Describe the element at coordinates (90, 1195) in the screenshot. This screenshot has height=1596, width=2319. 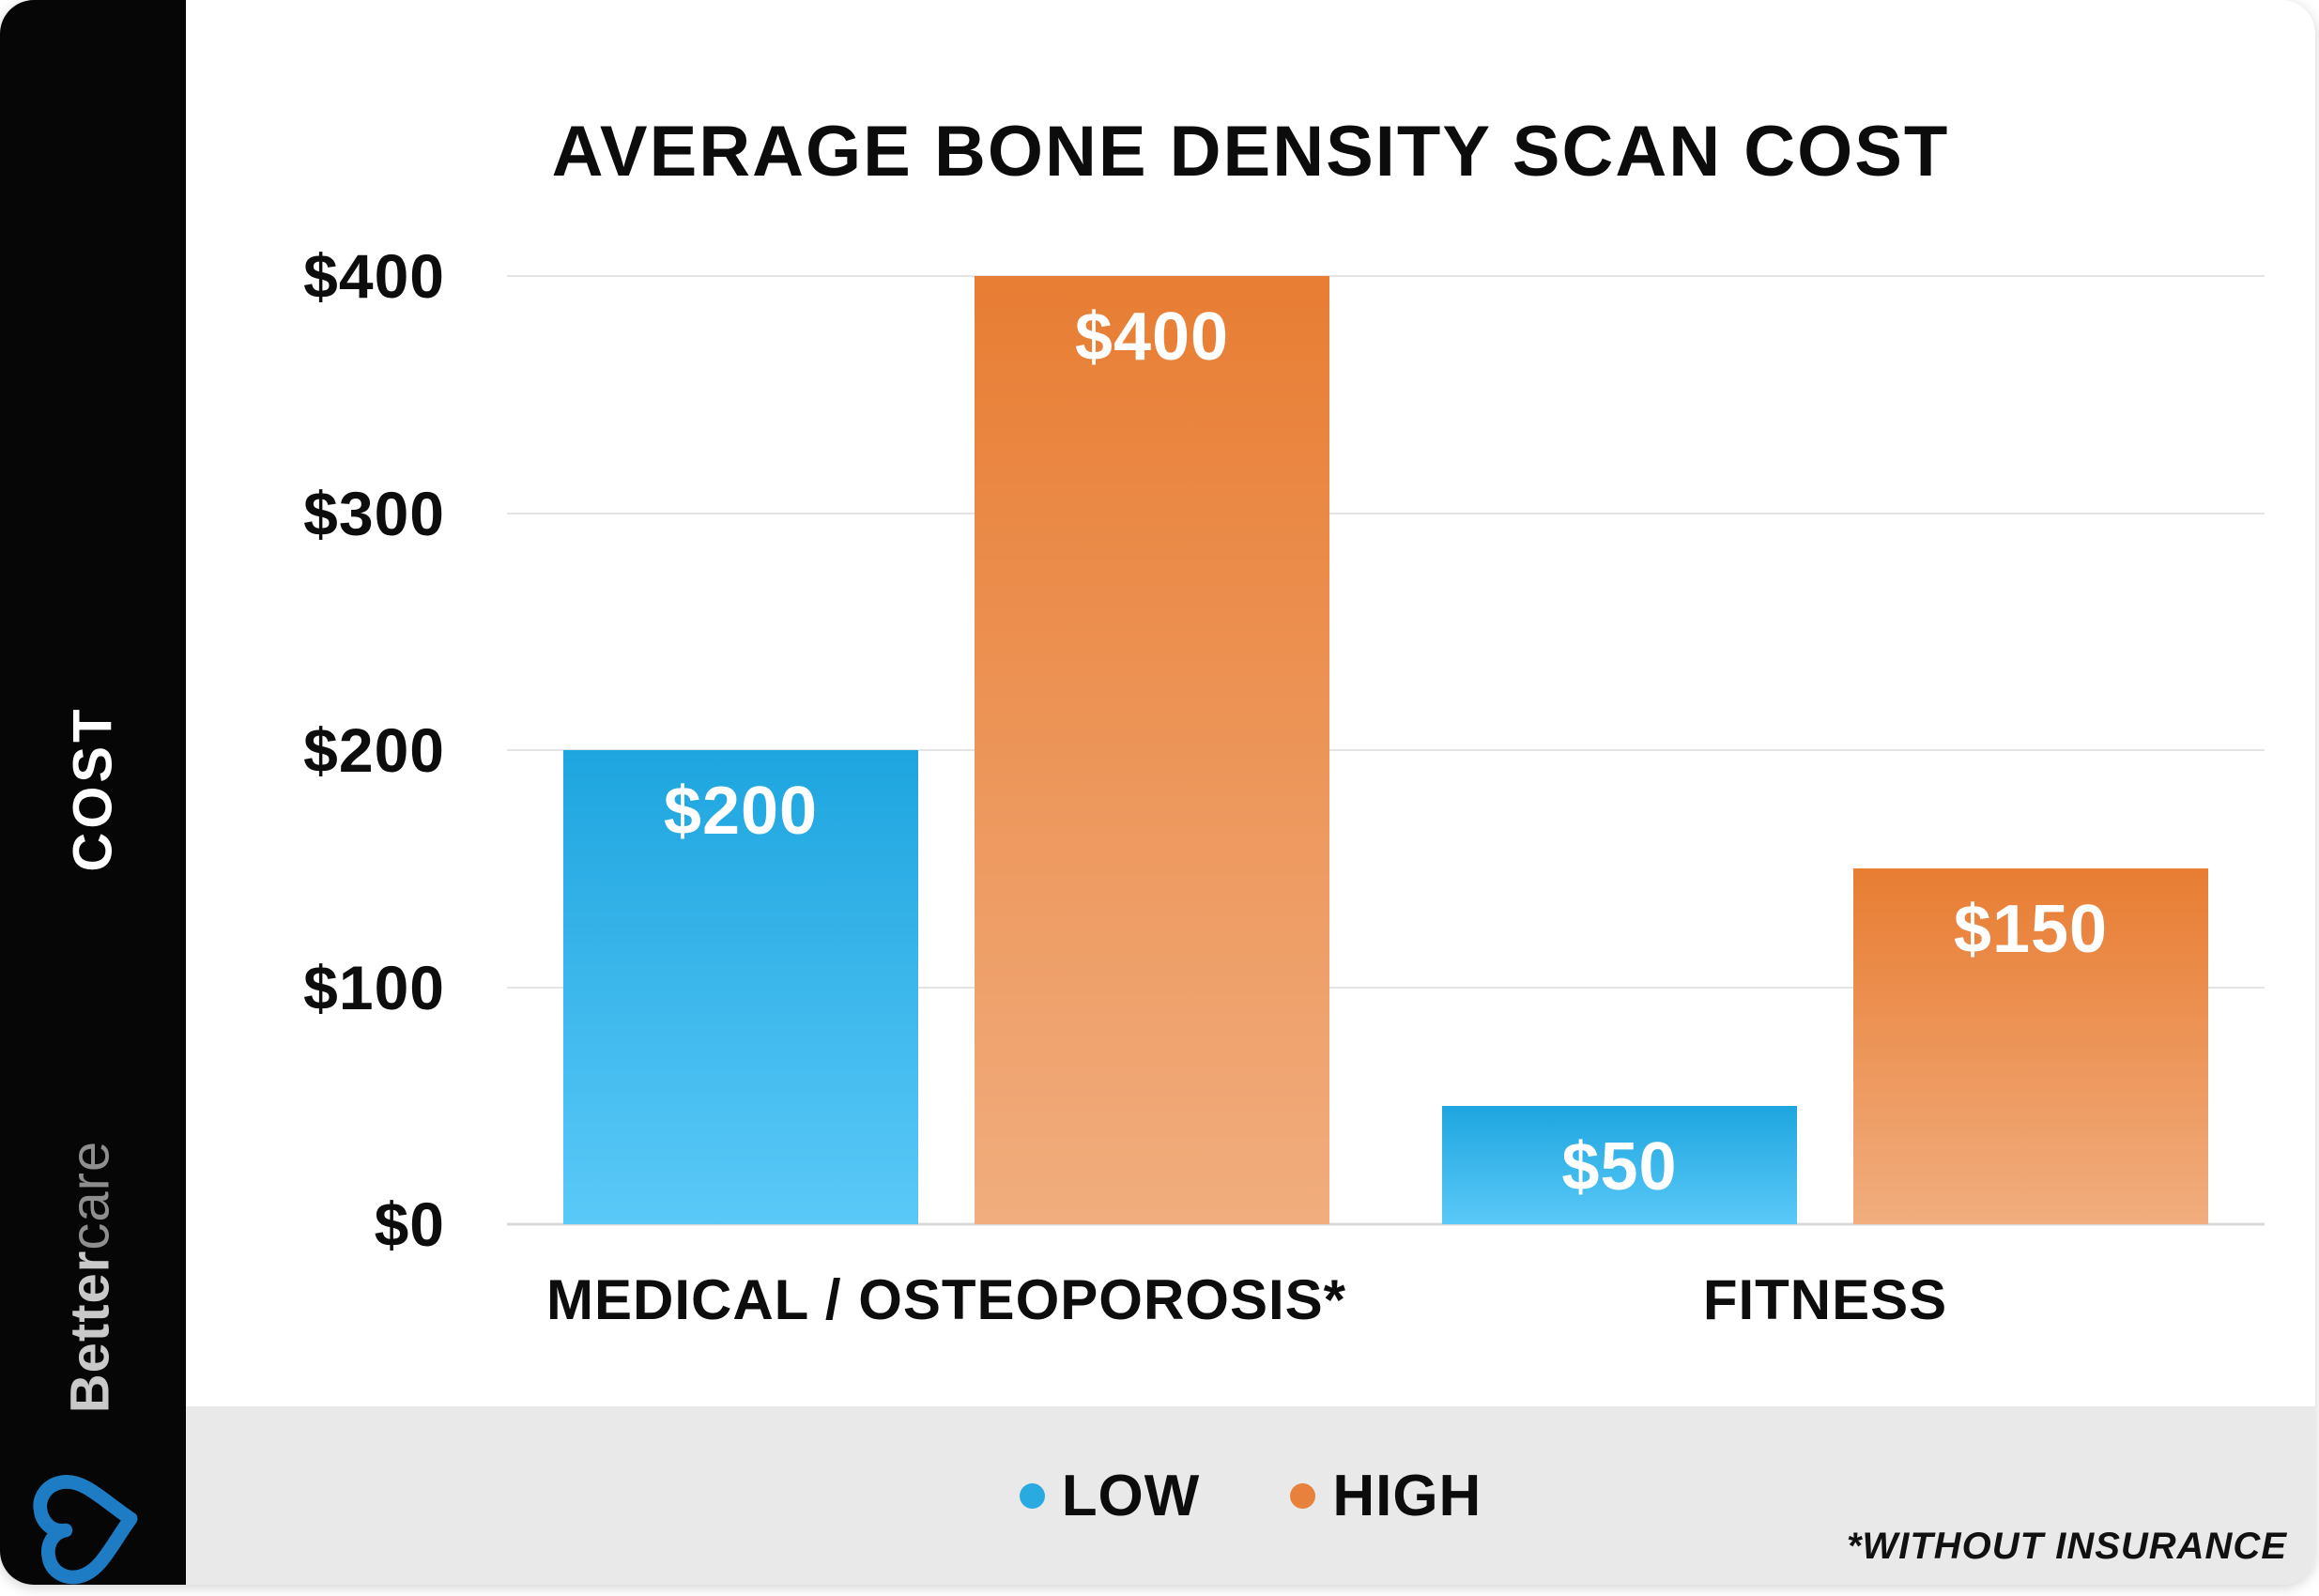
I see `brand-name-light: care` at that location.